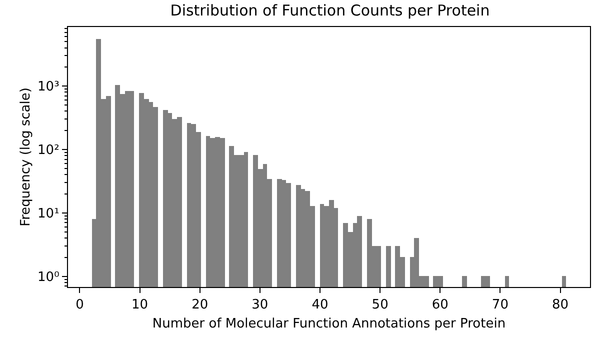 Image resolution: width=600 pixels, height=343 pixels. I want to click on y-tick-label: 10⁰, so click(49, 277).